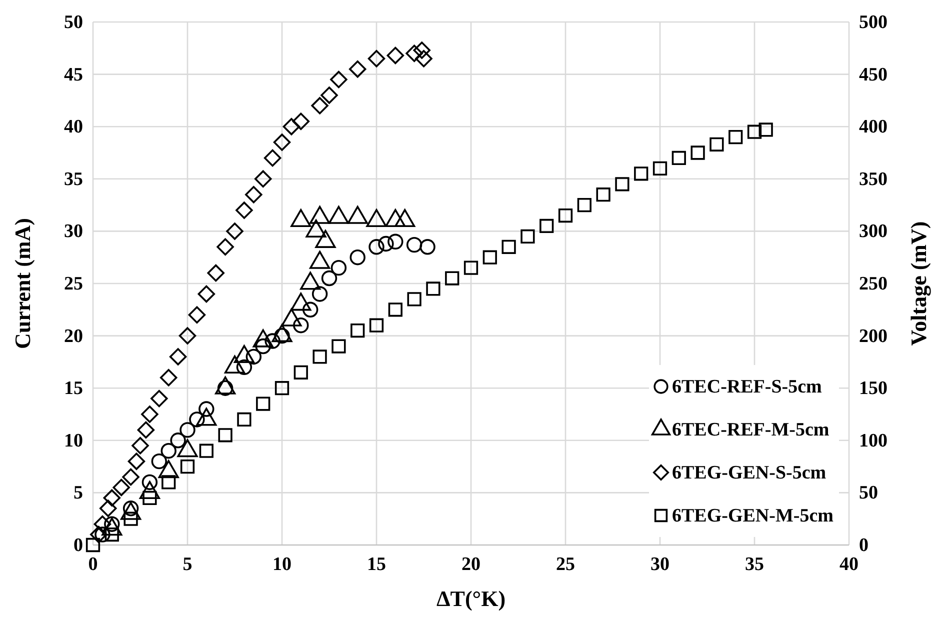 The width and height of the screenshot is (948, 626). What do you see at coordinates (873, 441) in the screenshot?
I see `y2-tick-label: 100` at bounding box center [873, 441].